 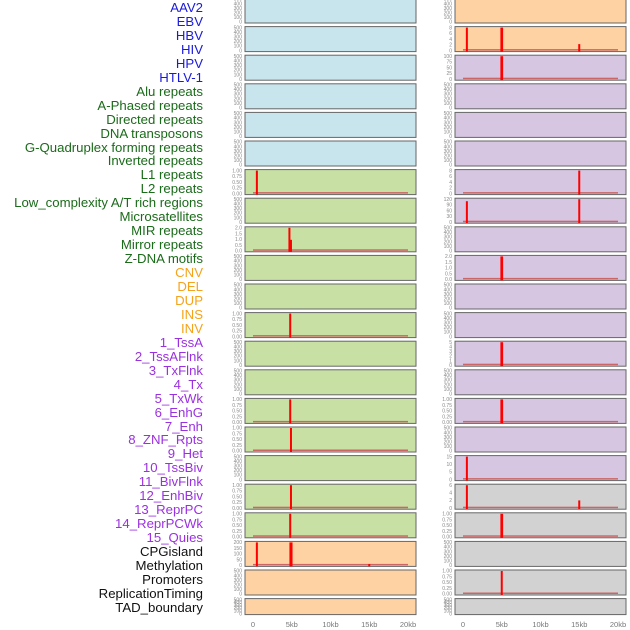 I want to click on track-label: CPGisland, so click(x=171, y=552).